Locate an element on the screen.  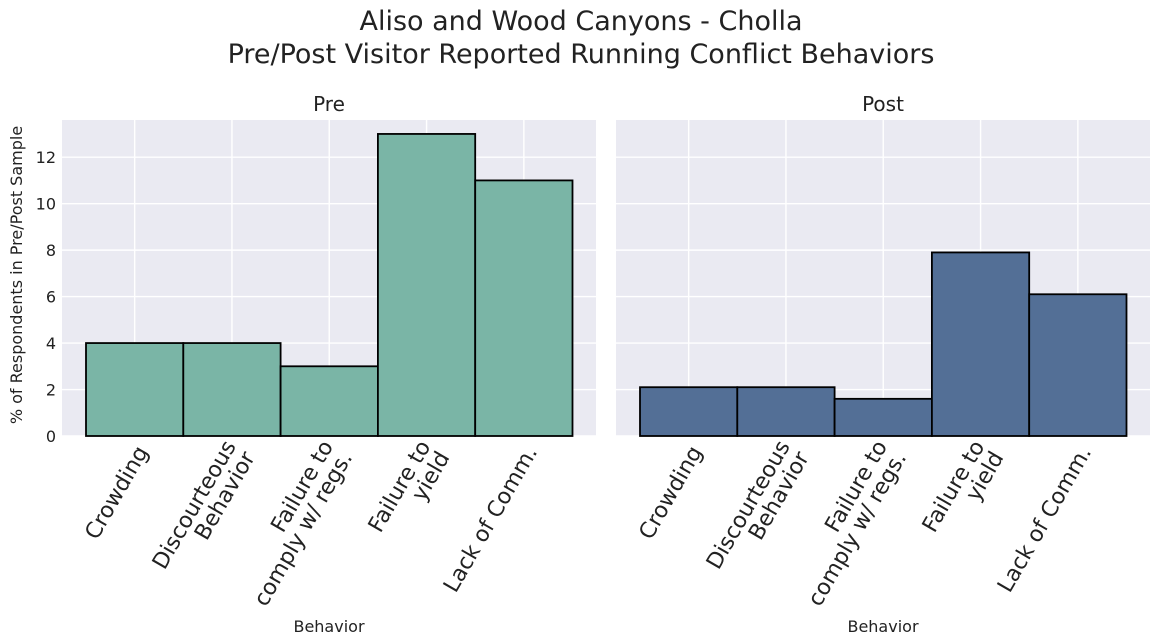
panel-title-post: Post is located at coordinates (883, 104).